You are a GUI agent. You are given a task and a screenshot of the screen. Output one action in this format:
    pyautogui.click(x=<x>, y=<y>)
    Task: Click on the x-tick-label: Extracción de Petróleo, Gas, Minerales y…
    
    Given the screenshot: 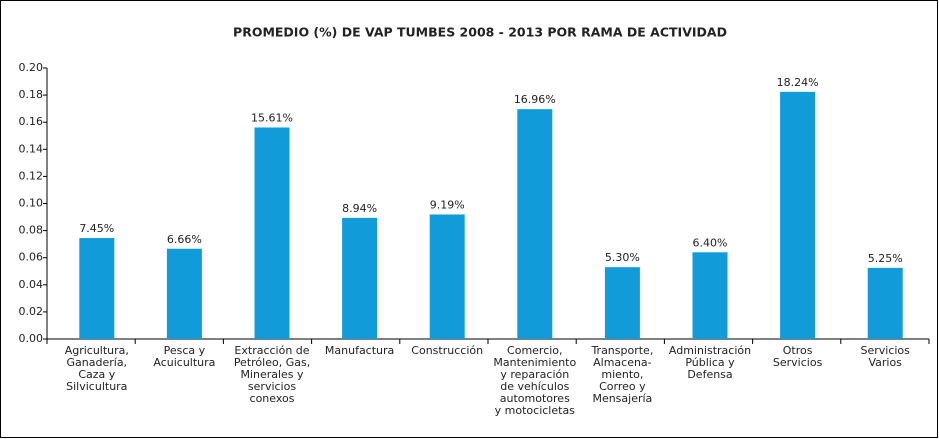 What is the action you would take?
    pyautogui.click(x=272, y=374)
    